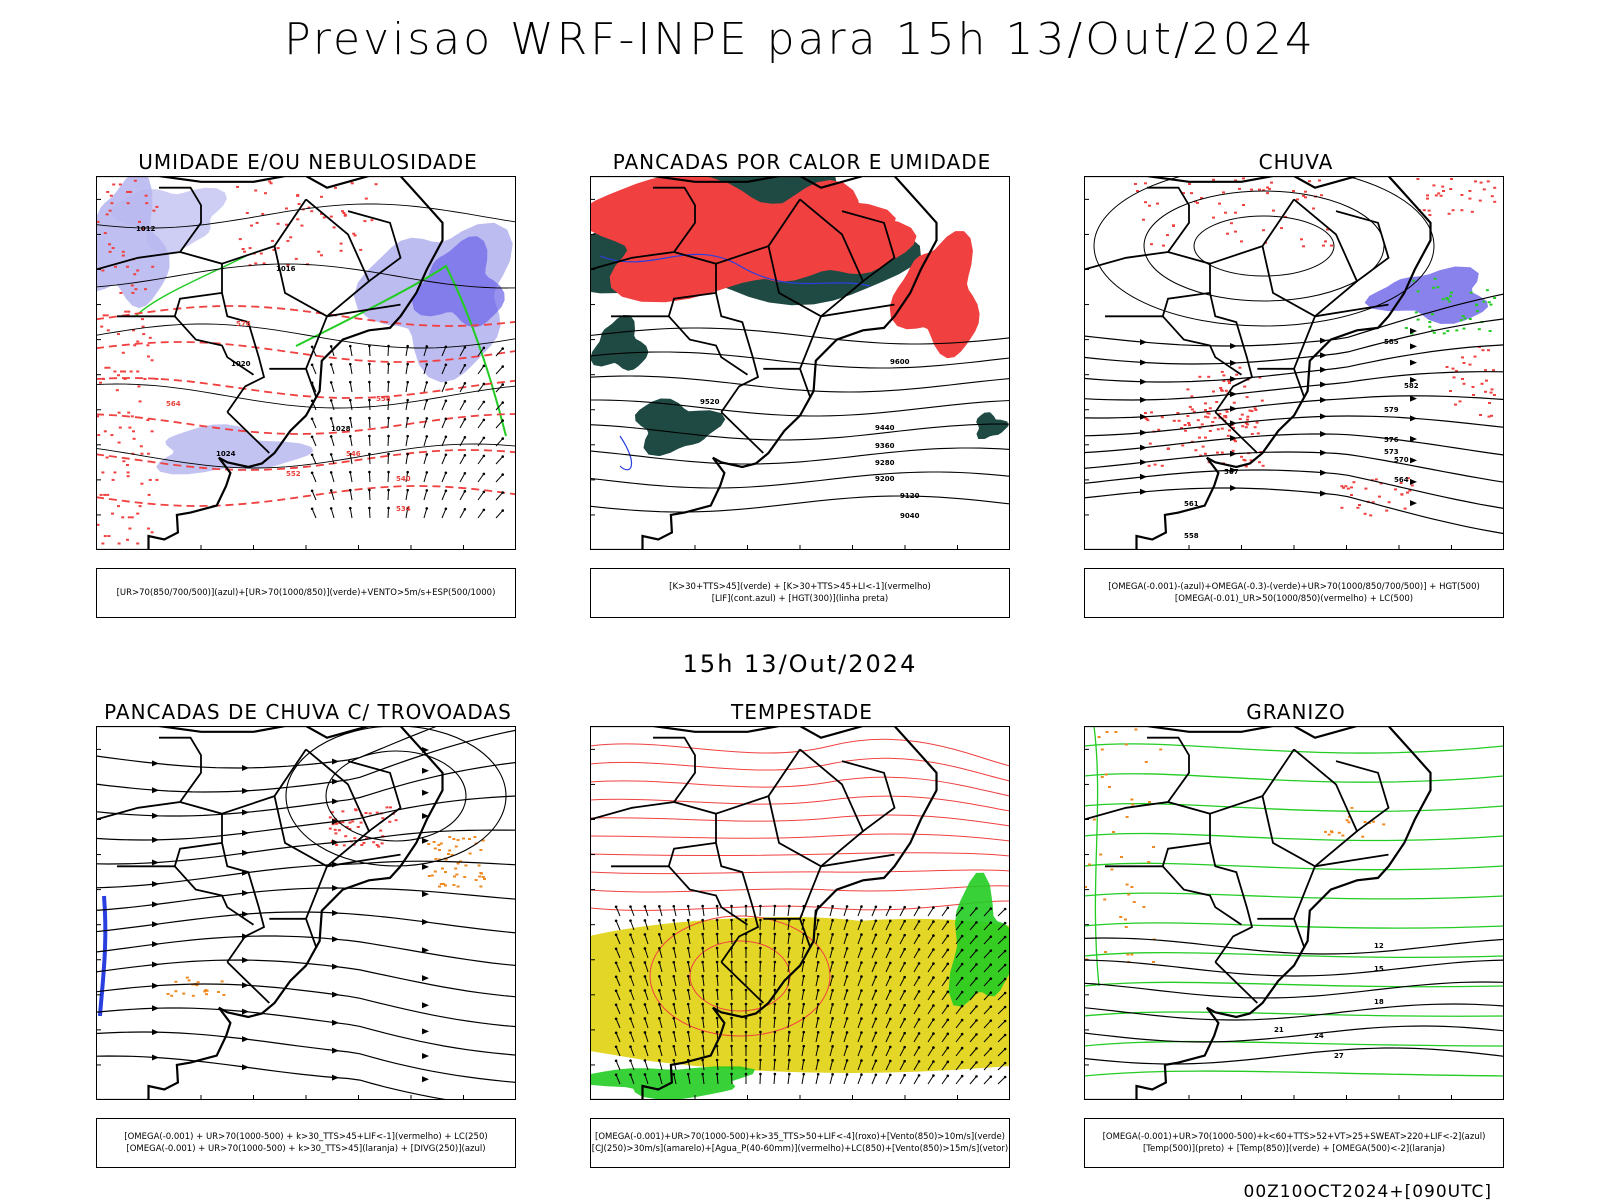 This screenshot has height=1202, width=1600. I want to click on contour-label: 552, so click(293, 474).